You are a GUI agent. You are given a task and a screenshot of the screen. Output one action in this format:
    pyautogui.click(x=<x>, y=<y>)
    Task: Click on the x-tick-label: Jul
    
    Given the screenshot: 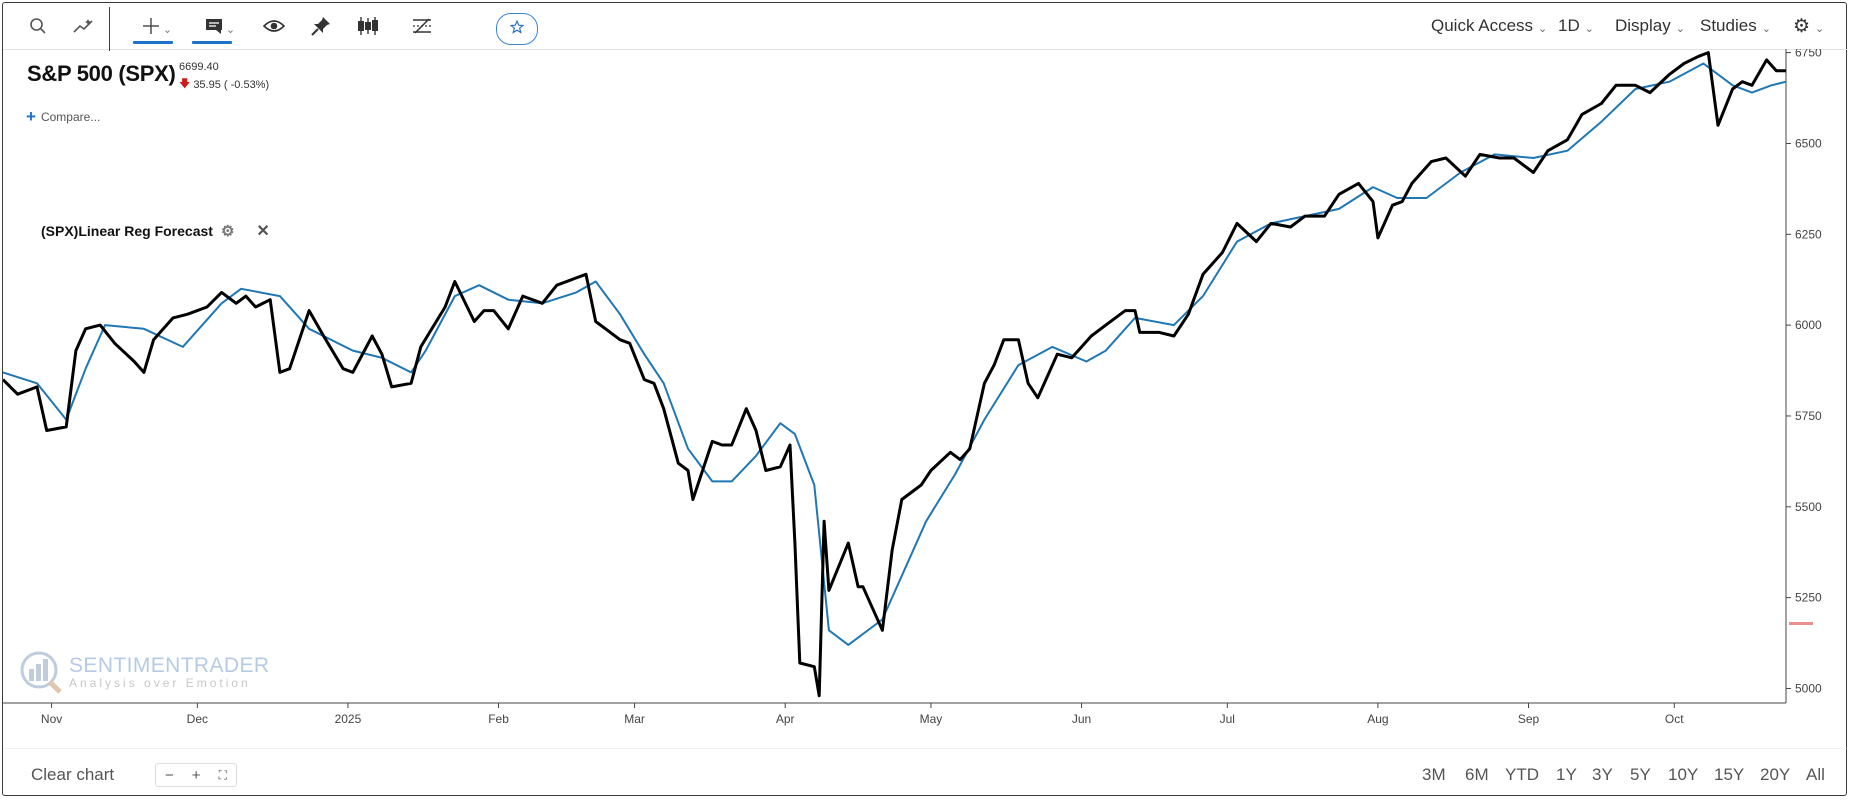 What is the action you would take?
    pyautogui.click(x=1227, y=719)
    